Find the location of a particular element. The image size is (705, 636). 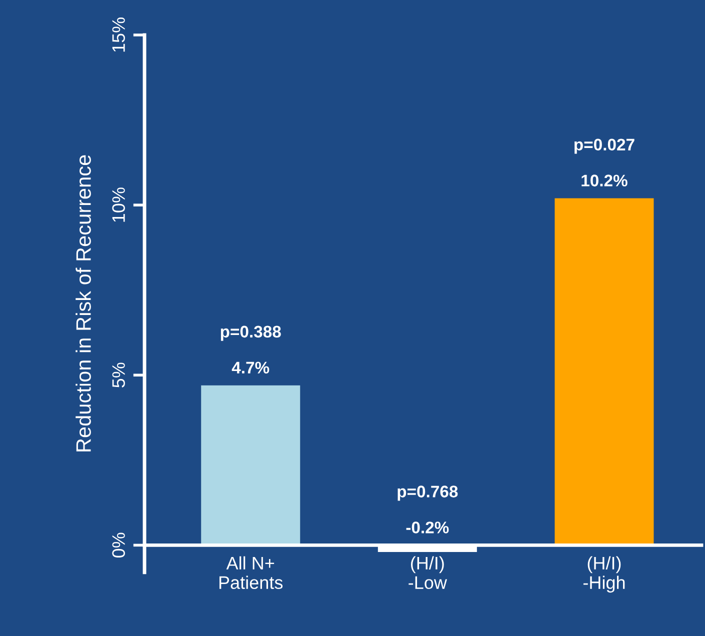

data-label: -0.2% is located at coordinates (427, 528).